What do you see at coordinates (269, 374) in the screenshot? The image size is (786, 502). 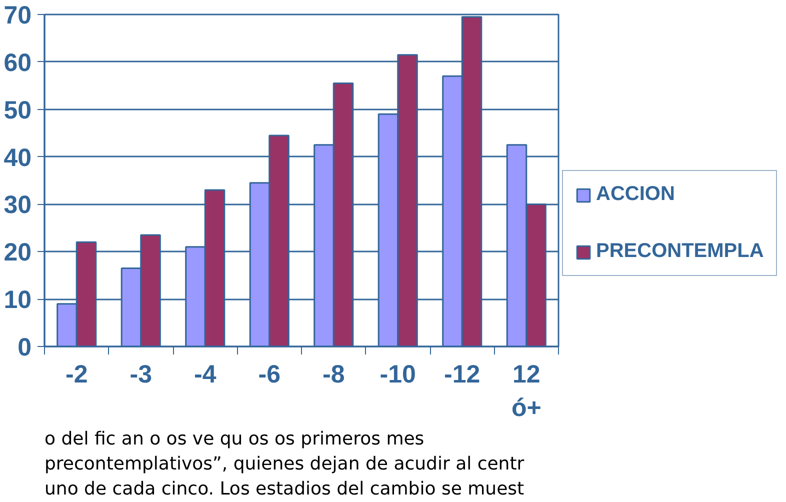 I see `x-tick-label: -6` at bounding box center [269, 374].